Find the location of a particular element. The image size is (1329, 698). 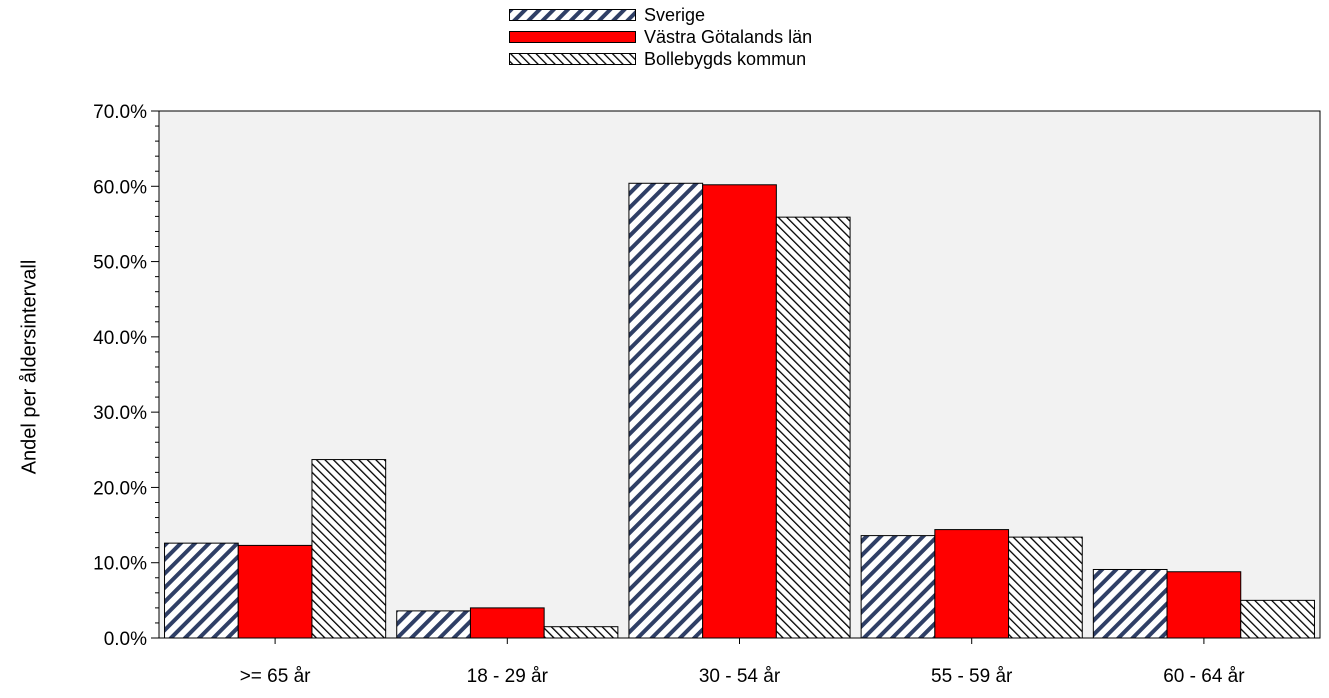

x-tick-label: 30 - 54 år is located at coordinates (740, 676).